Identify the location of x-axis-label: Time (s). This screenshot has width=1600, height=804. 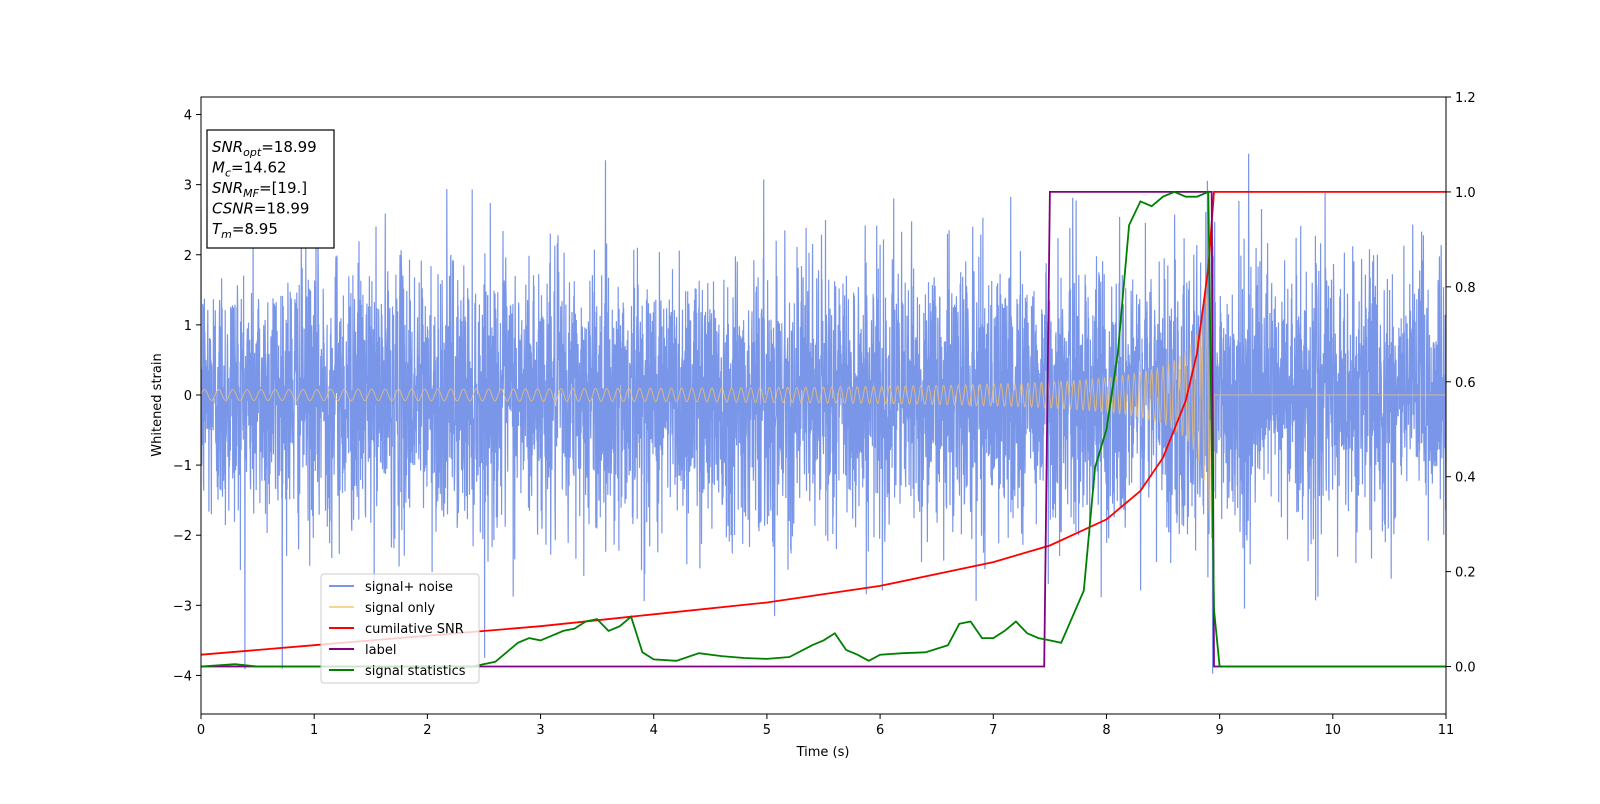
(823, 752).